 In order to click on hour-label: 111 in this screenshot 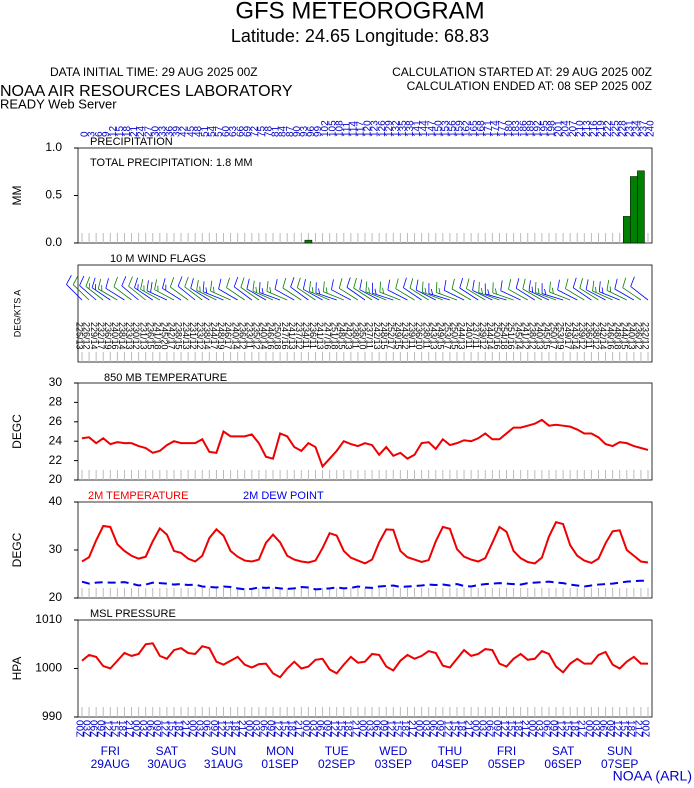, I will do `click(346, 129)`.